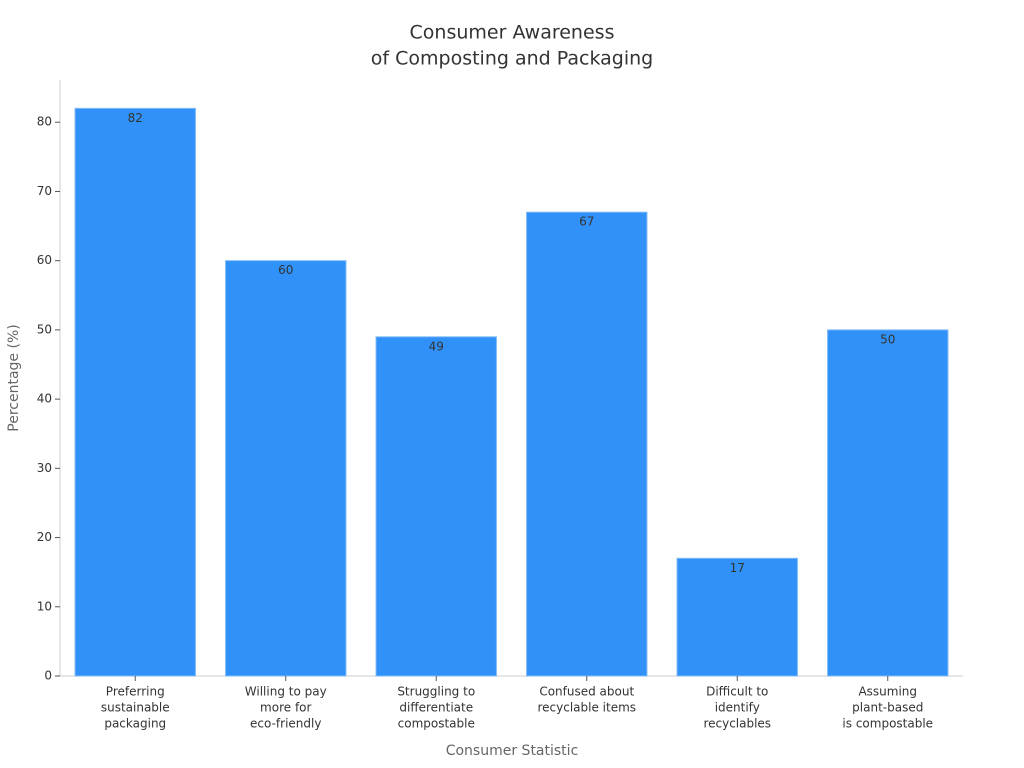 This screenshot has height=768, width=1024. I want to click on x-tick-label: Difficult to, so click(737, 692).